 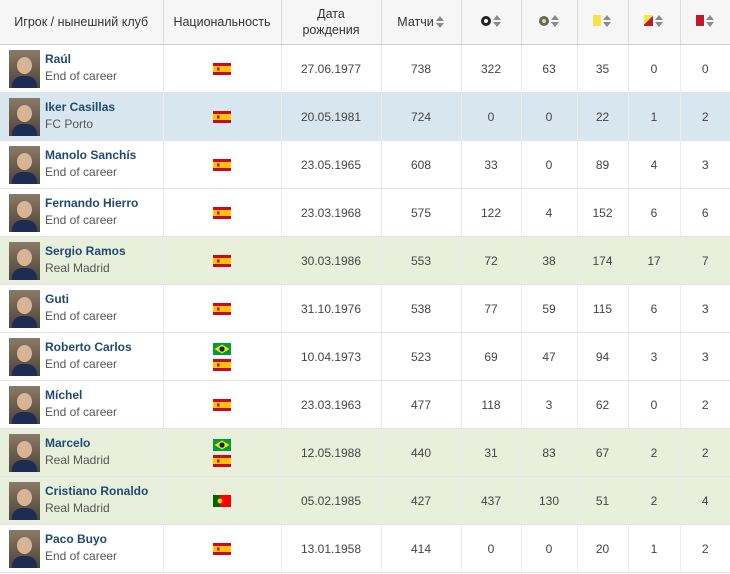 I want to click on assists-cell: 63, so click(x=549, y=68).